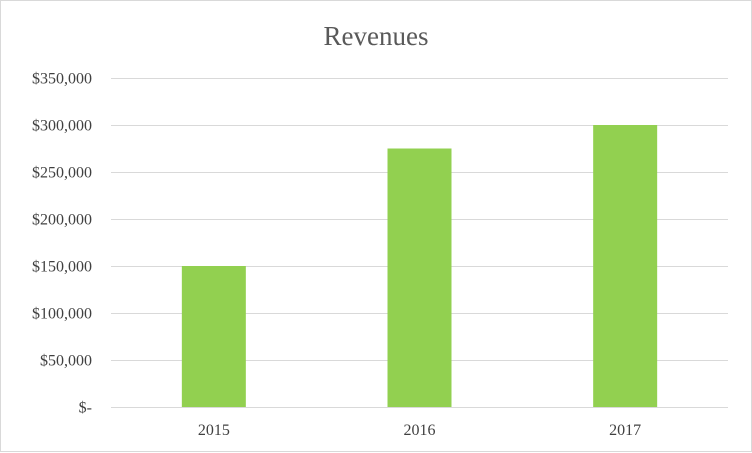  Describe the element at coordinates (213, 336) in the screenshot. I see `bar-2015` at that location.